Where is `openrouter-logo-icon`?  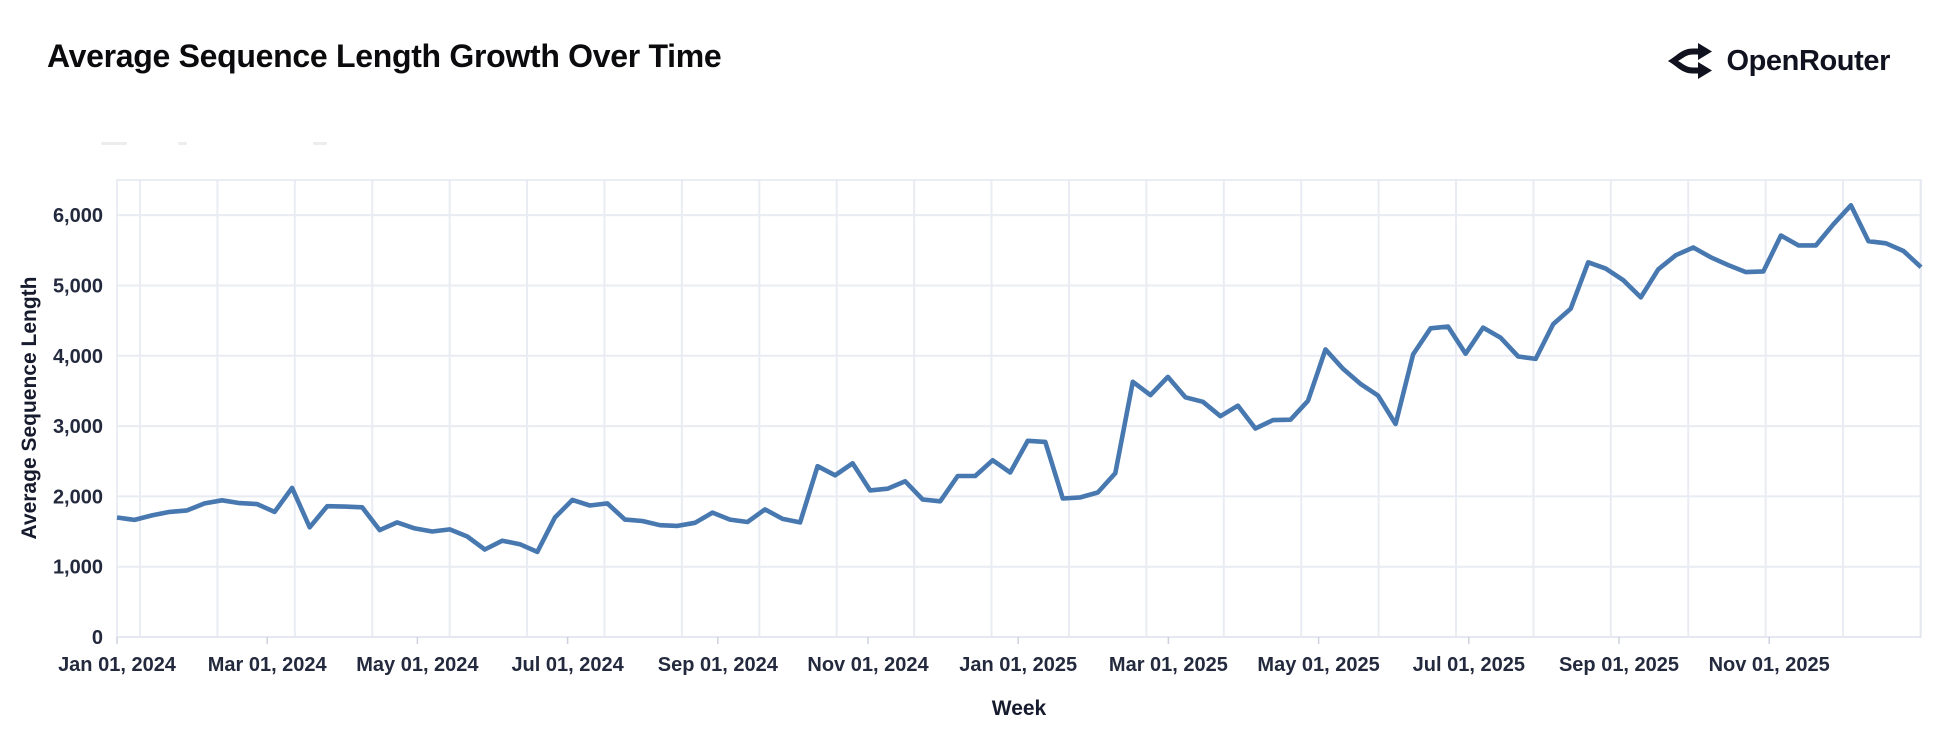
openrouter-logo-icon is located at coordinates (1689, 61).